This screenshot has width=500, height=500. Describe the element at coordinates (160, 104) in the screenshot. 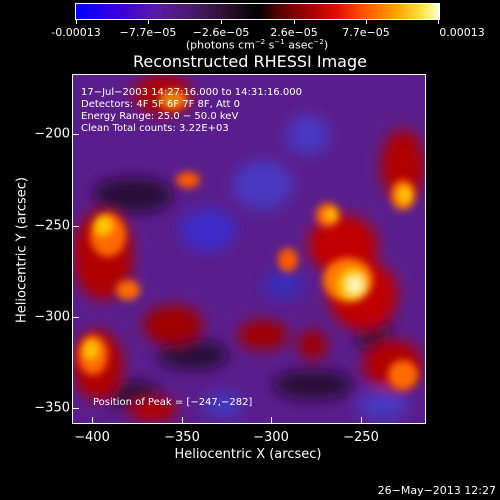

I see `info-detectors: Detectors: 4F 5F 6F 7F 8F, Att 0` at that location.